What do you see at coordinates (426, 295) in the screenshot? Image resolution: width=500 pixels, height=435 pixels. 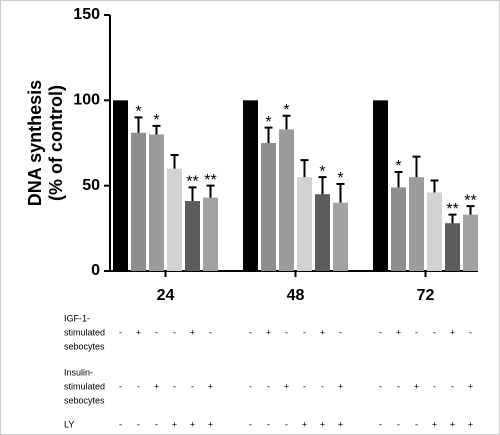 I see `x-tick-label: 72` at bounding box center [426, 295].